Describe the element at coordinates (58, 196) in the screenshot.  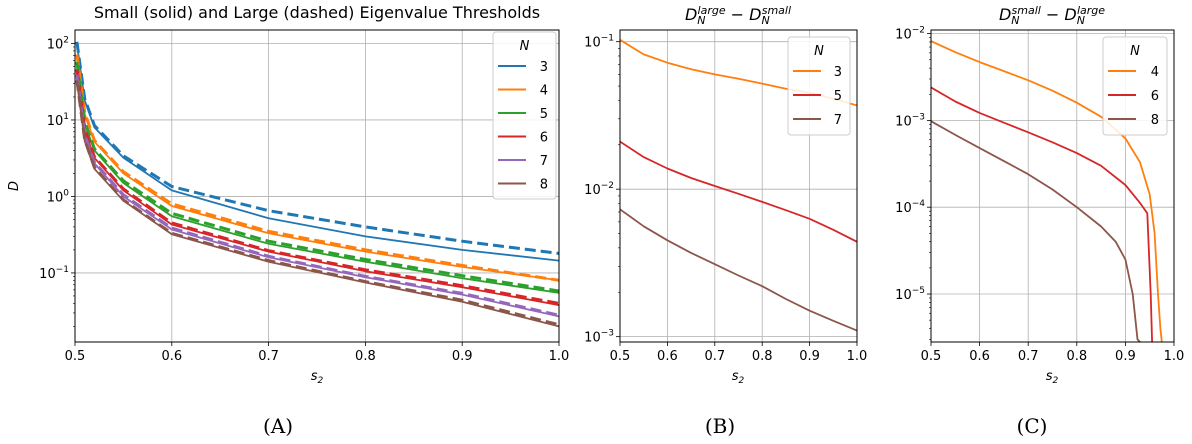
I see `y-tick-label: 10⁰` at that location.